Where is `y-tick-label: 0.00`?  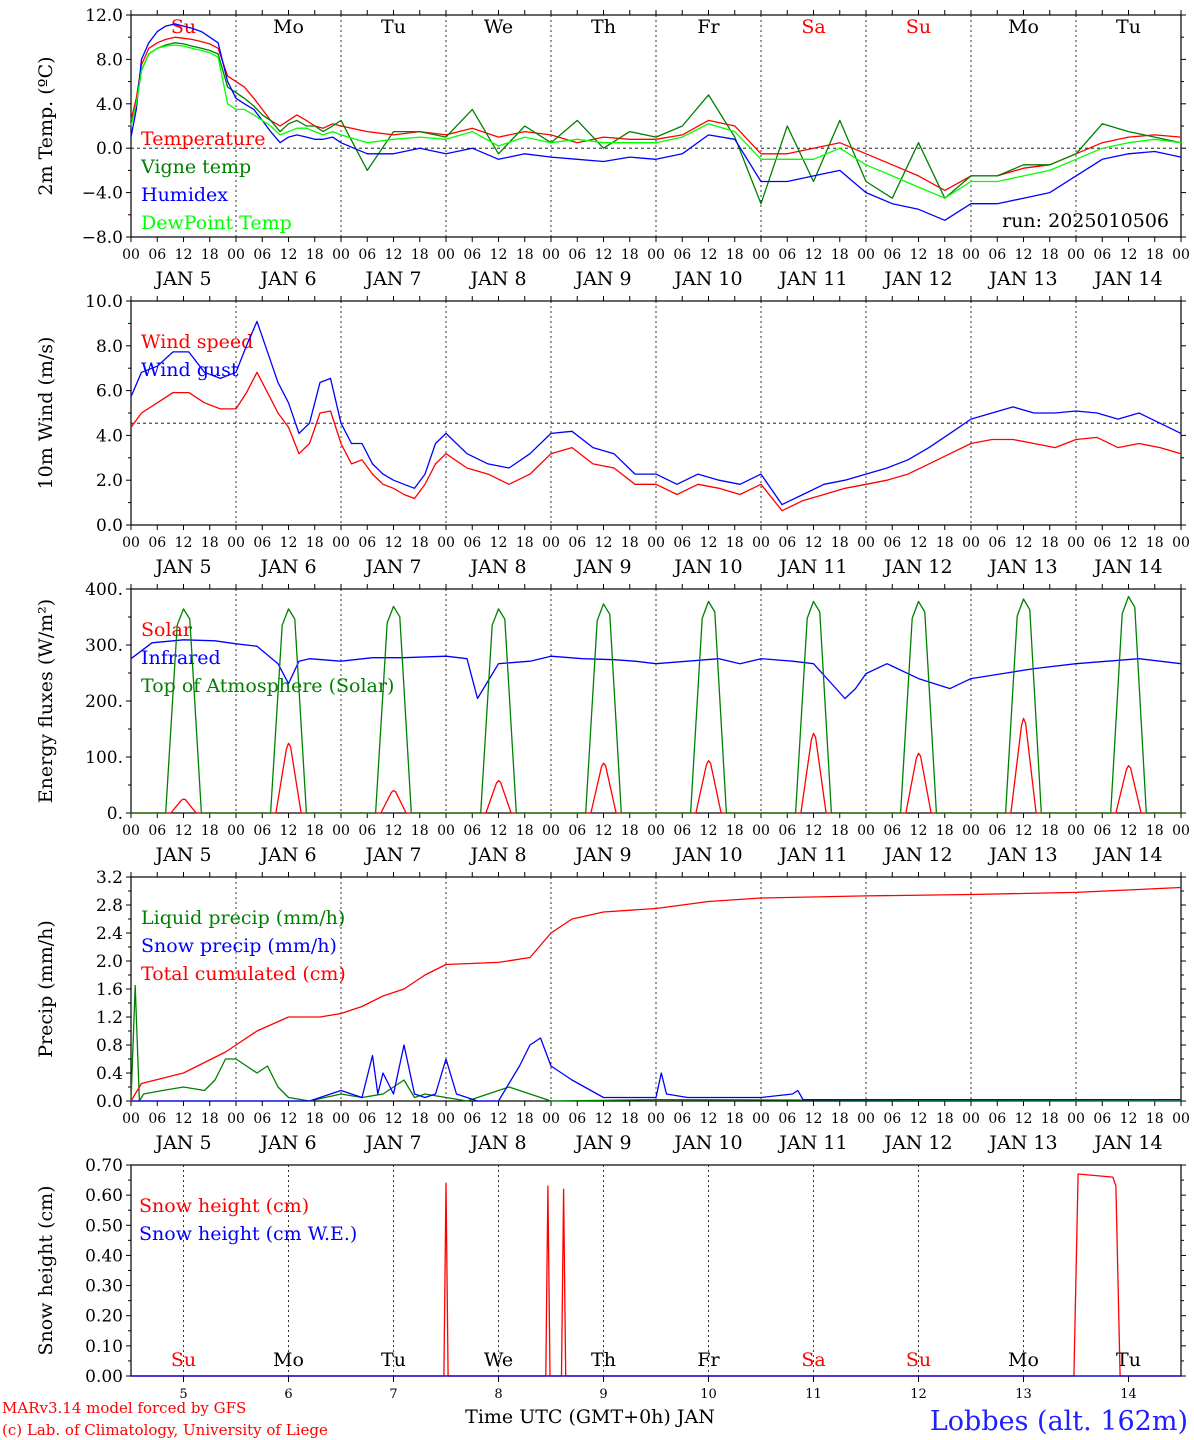
y-tick-label: 0.00 is located at coordinates (104, 1377).